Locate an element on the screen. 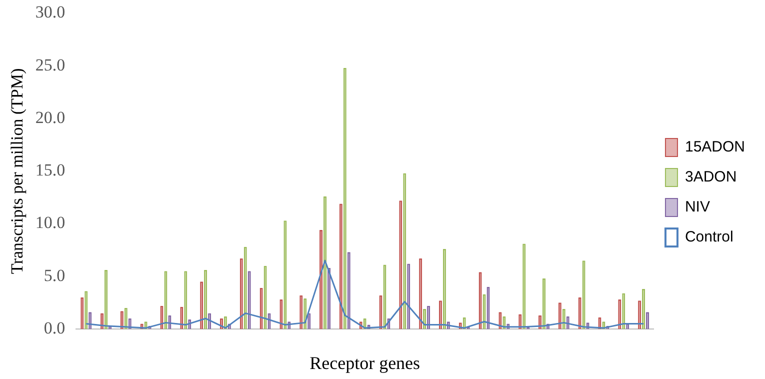 The width and height of the screenshot is (765, 379). y-tick-label: 0.0 is located at coordinates (55, 328).